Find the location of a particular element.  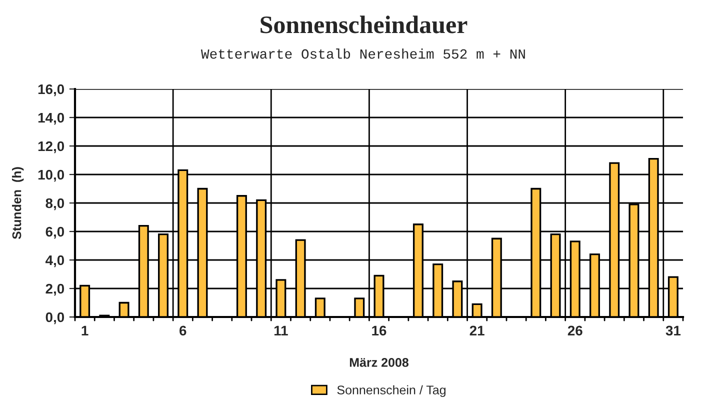

x-tick-label: 31 is located at coordinates (673, 331).